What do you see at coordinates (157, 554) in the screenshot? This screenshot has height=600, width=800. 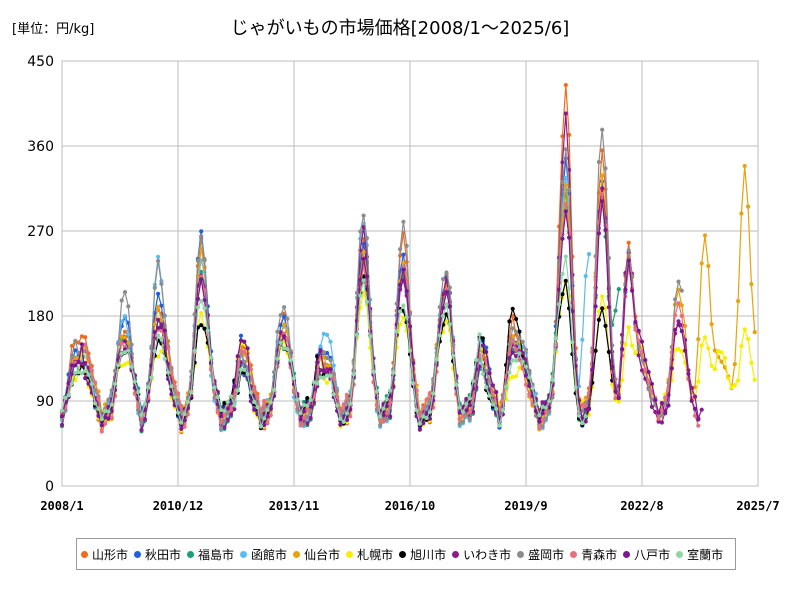 I see `legend-item: 秋田市` at bounding box center [157, 554].